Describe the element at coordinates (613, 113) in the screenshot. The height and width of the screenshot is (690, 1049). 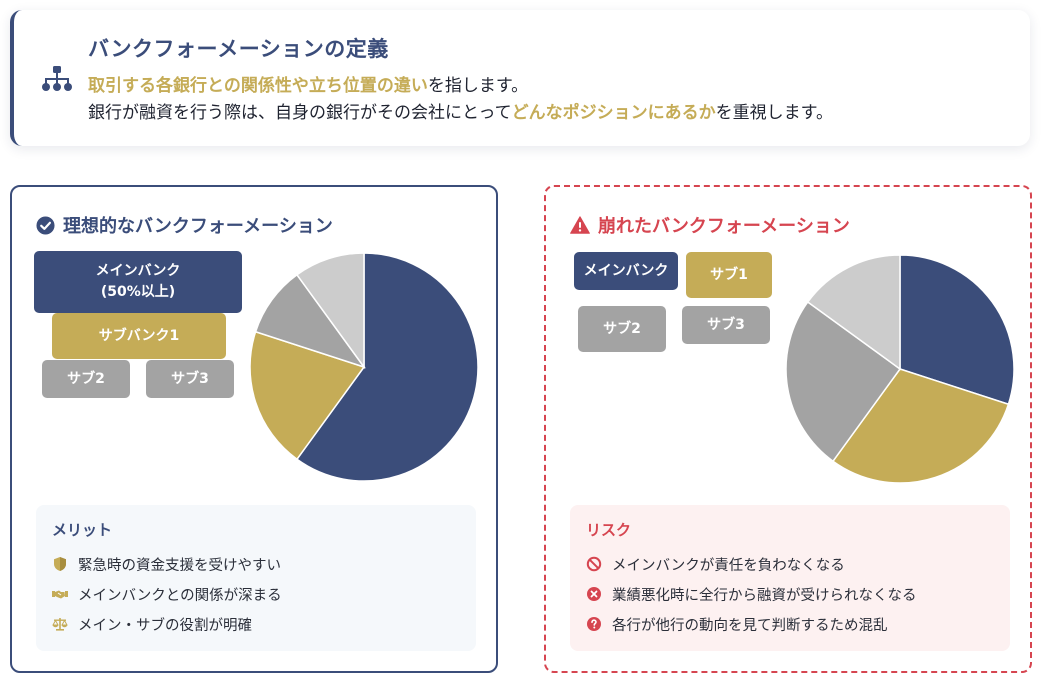
I see `definition-highlight-2: どんなポジションにあるか` at that location.